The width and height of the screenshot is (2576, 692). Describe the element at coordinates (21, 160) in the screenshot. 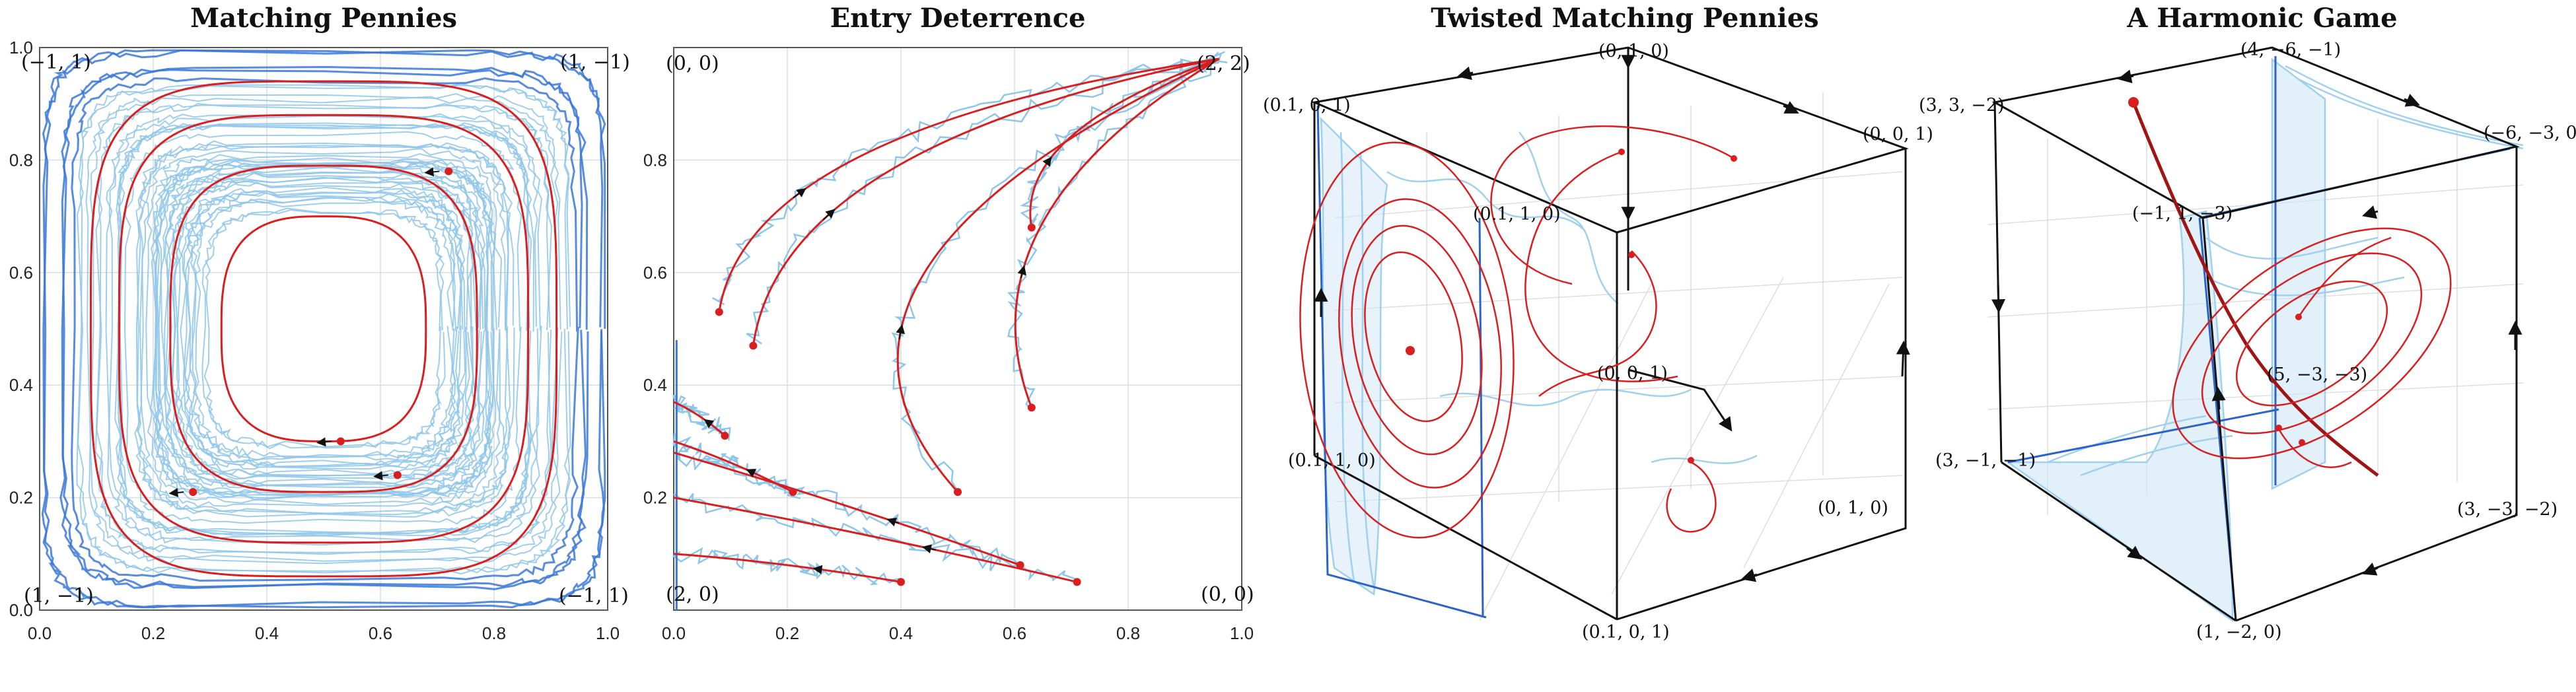

I see `mp-y-tick-label: 0.8` at that location.